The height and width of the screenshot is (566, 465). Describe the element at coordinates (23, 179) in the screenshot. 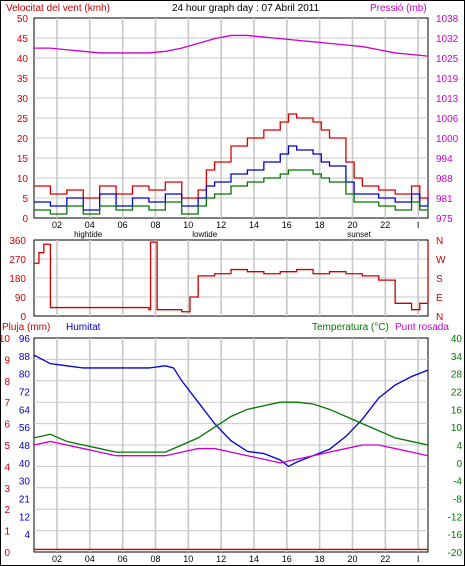

I see `wind-speed-tick: 10` at that location.